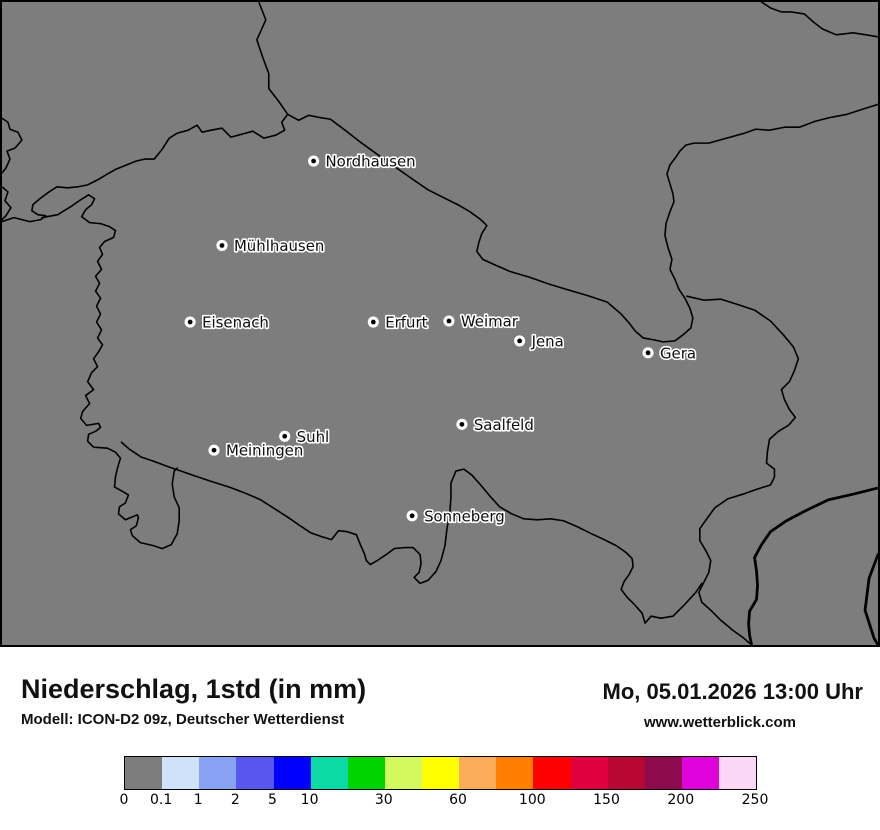 The height and width of the screenshot is (830, 880). I want to click on map-title: Niederschlag, 1std (in mm), so click(194, 689).